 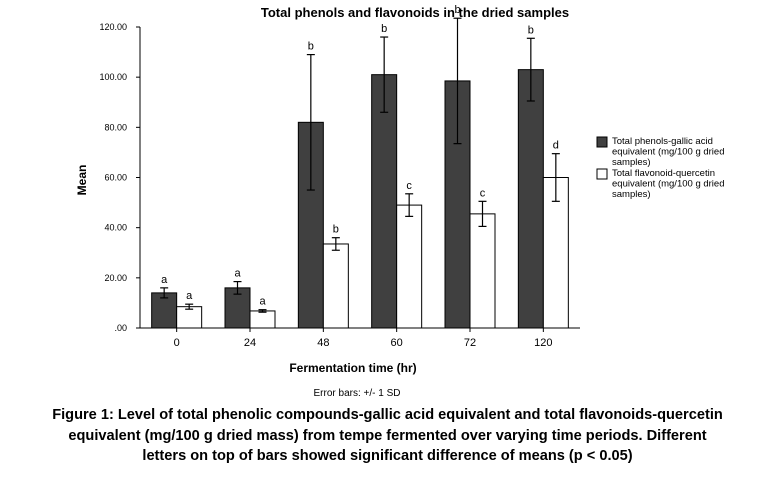 I want to click on y-axis-ticks: .00 20.00 40.00 60.00 80.00 100.00 120.00, so click(x=119, y=177).